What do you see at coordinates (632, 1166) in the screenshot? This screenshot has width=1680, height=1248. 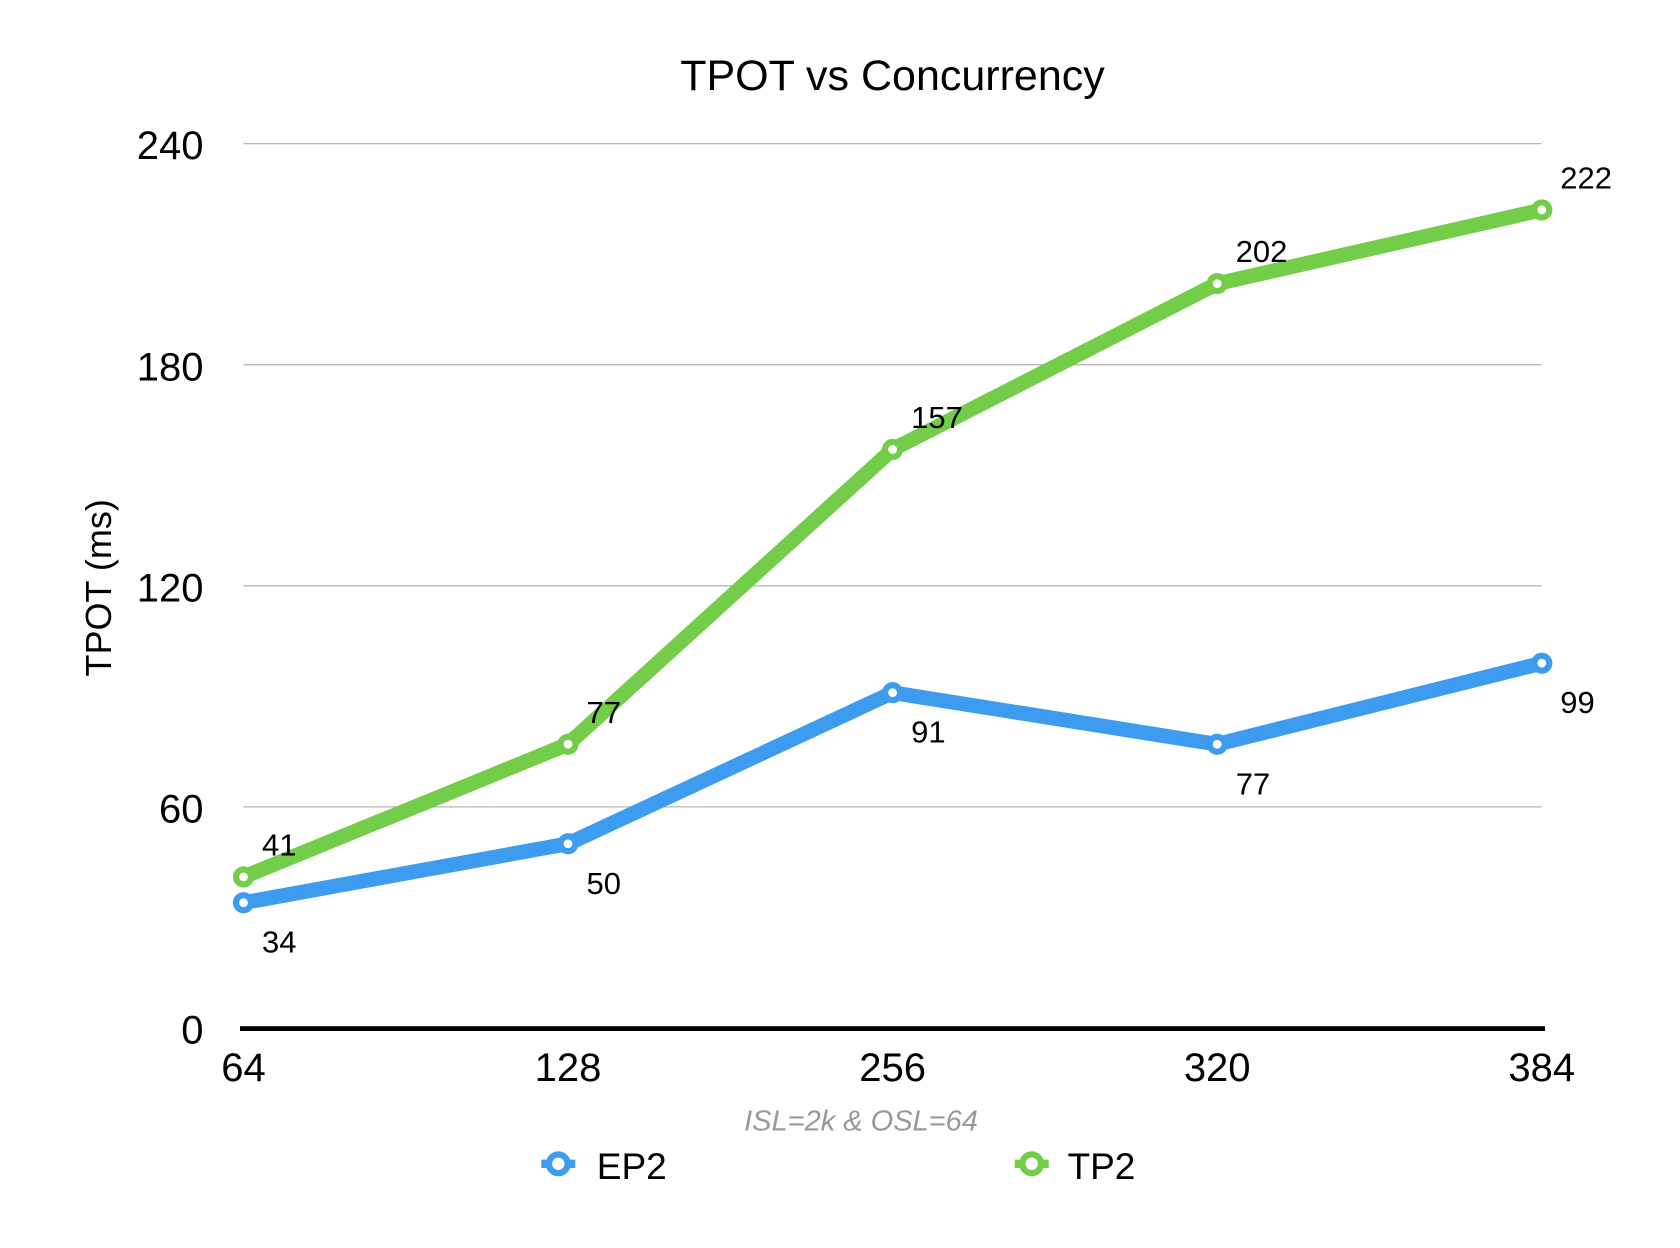 I see `svg-text: EP2` at bounding box center [632, 1166].